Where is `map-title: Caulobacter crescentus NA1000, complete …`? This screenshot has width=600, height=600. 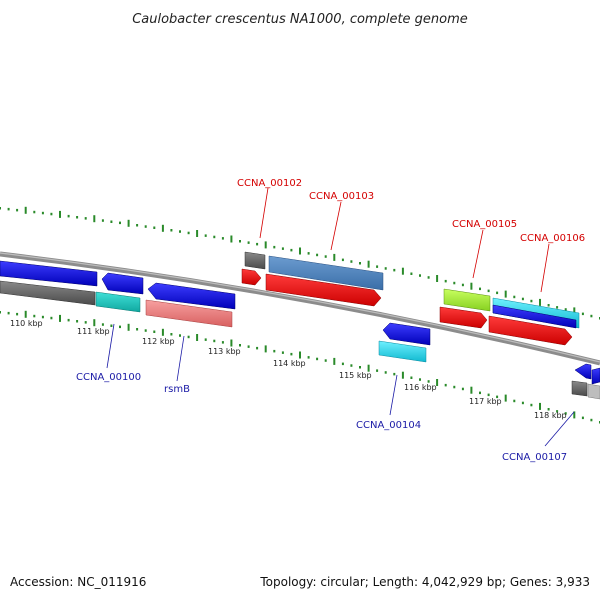 map-title: Caulobacter crescentus NA1000, complete … is located at coordinates (300, 19).